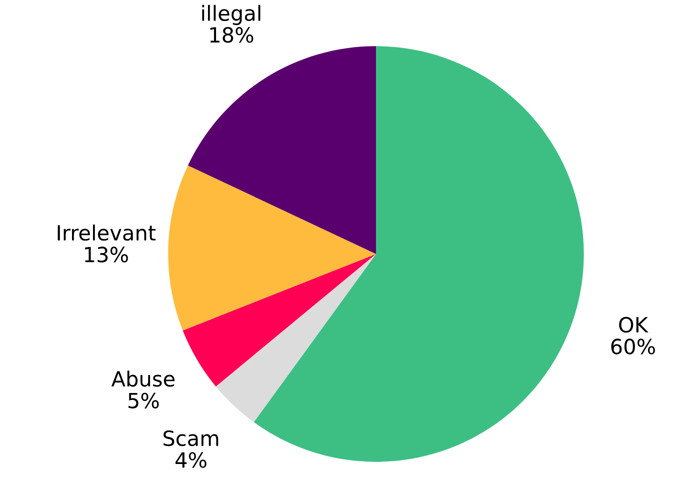  What do you see at coordinates (231, 15) in the screenshot?
I see `slice-label: illegal` at bounding box center [231, 15].